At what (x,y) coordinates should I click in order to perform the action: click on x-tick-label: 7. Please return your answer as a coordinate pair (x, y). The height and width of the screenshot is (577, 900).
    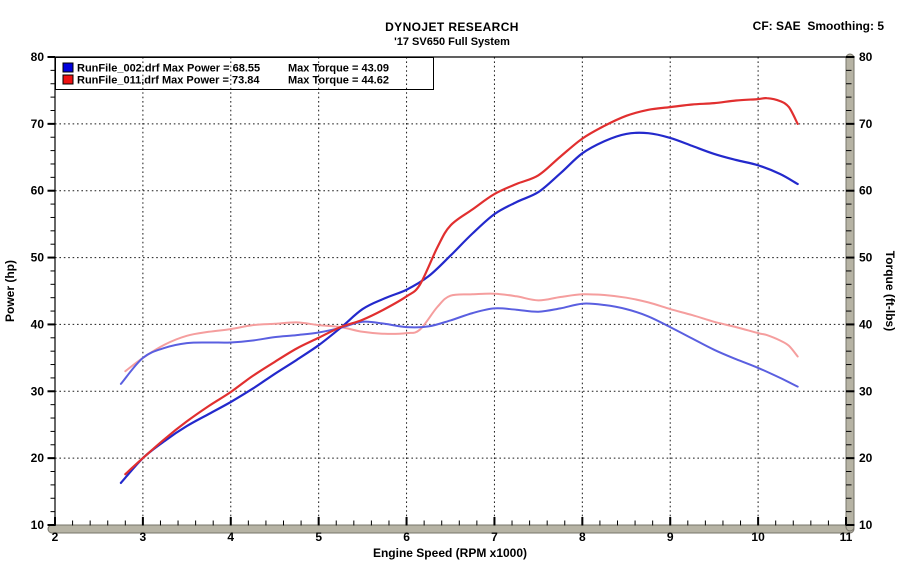
    Looking at the image, I should click on (494, 537).